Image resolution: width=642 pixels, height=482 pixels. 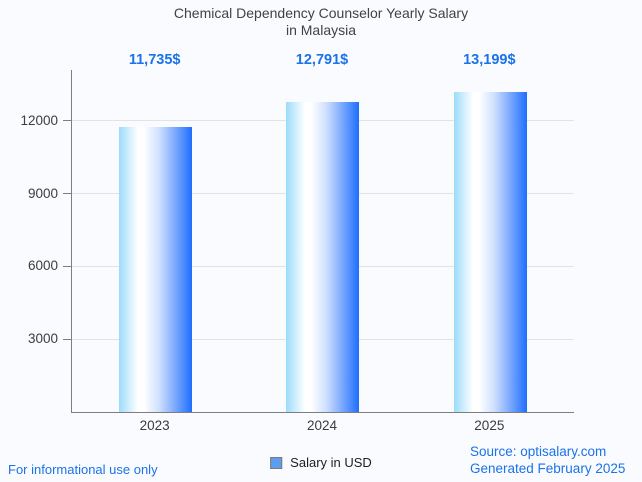 I want to click on x-axis-labels: 2023 2024 2025, so click(x=322, y=425).